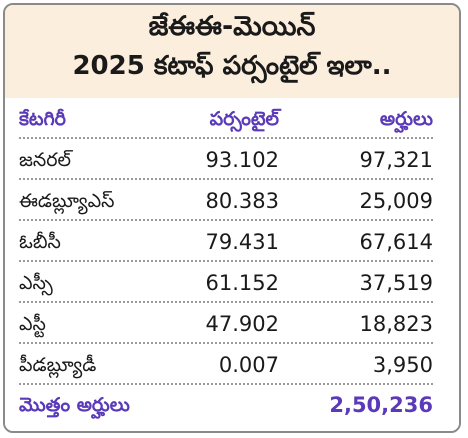 The width and height of the screenshot is (468, 438). Describe the element at coordinates (396, 201) in the screenshot. I see `row-qualified: 25,009` at that location.